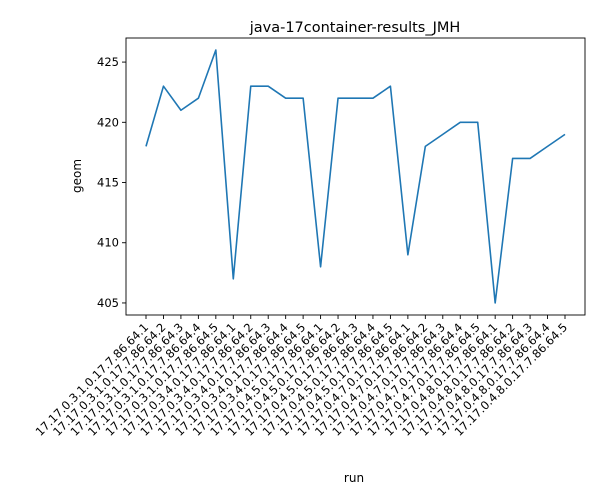 The width and height of the screenshot is (600, 500). I want to click on y-tick-label: 420, so click(108, 122).